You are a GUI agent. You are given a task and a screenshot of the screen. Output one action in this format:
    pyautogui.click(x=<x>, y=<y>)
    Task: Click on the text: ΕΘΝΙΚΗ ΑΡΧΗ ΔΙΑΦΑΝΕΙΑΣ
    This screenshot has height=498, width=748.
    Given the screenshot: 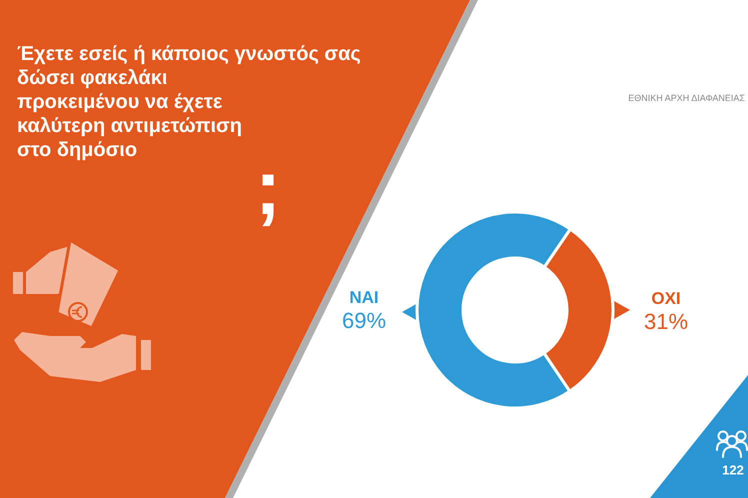 What is the action you would take?
    pyautogui.click(x=687, y=98)
    